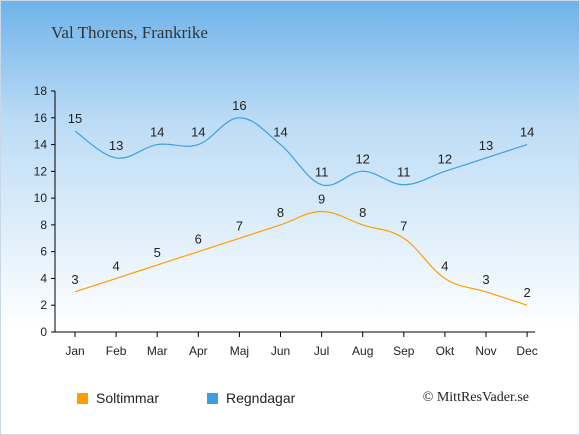  I want to click on copyright-credit: © MittResVader.se, so click(475, 397).